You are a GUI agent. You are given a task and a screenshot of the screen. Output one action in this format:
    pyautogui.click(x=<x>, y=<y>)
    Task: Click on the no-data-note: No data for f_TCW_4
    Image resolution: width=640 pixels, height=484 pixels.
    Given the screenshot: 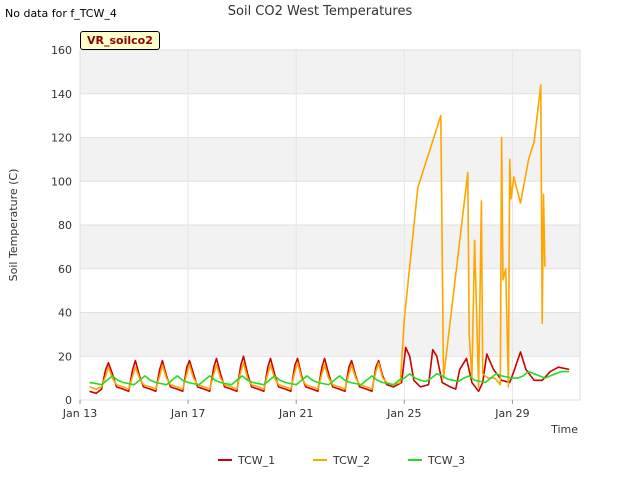 What is the action you would take?
    pyautogui.click(x=61, y=13)
    